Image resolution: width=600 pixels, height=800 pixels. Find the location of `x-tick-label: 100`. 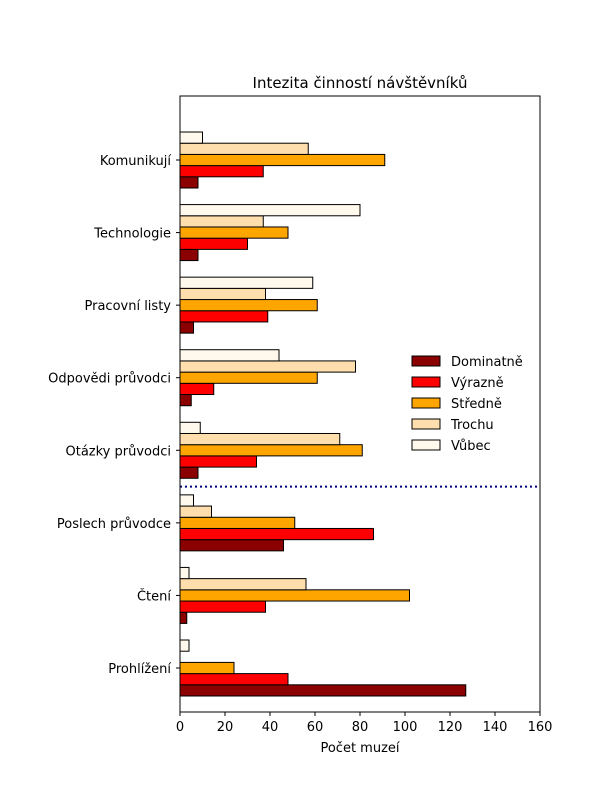

x-tick-label: 100 is located at coordinates (405, 727).